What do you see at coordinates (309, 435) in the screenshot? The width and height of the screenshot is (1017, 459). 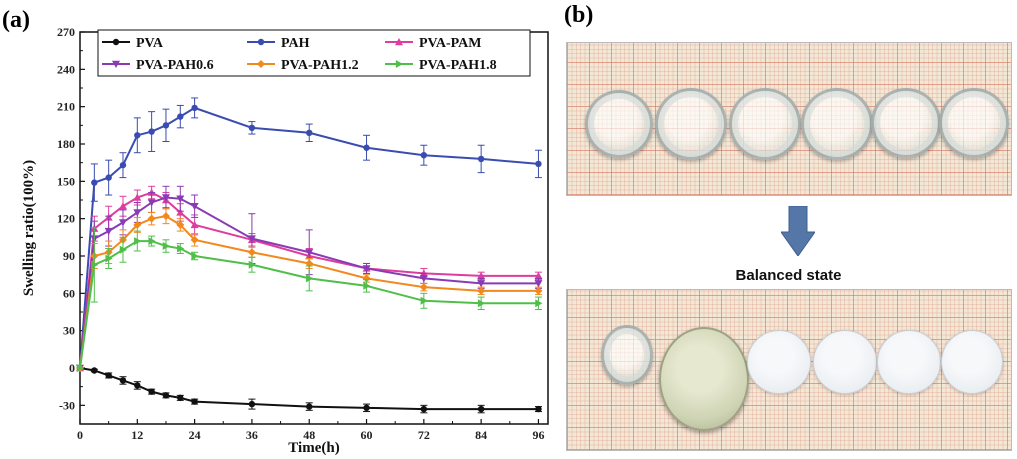 I see `x-tick-label: 48` at bounding box center [309, 435].